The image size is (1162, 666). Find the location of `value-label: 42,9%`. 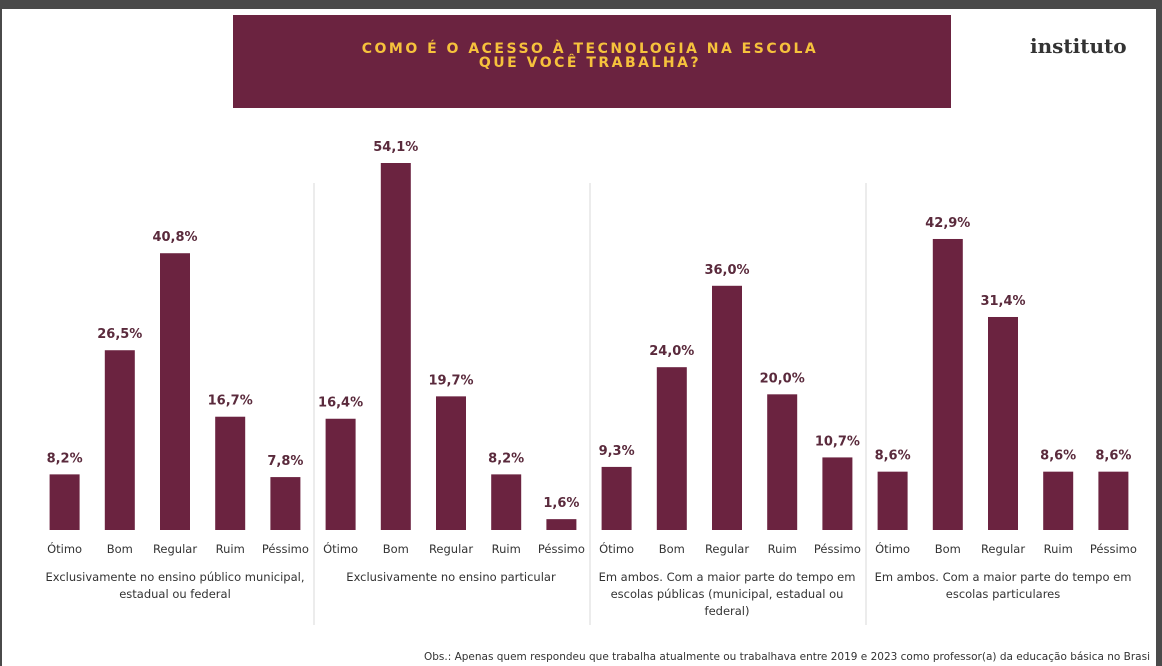

value-label: 42,9% is located at coordinates (947, 223).